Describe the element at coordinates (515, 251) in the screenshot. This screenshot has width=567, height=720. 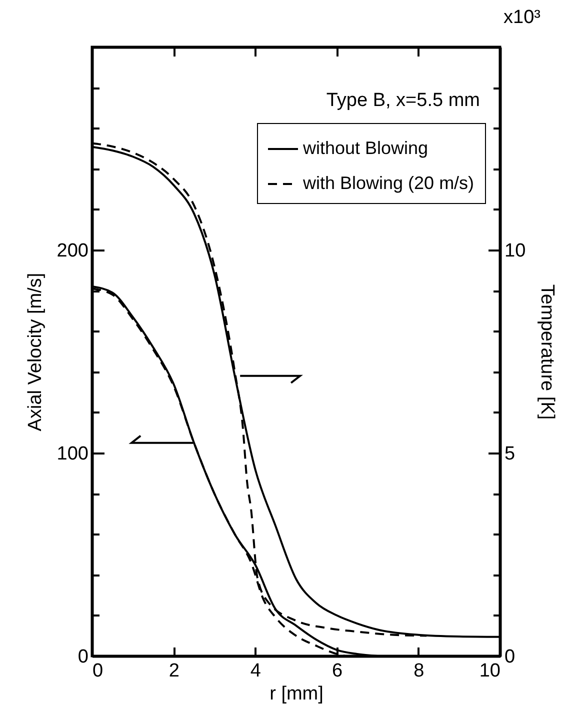
I see `y2-tick-label: 10` at that location.